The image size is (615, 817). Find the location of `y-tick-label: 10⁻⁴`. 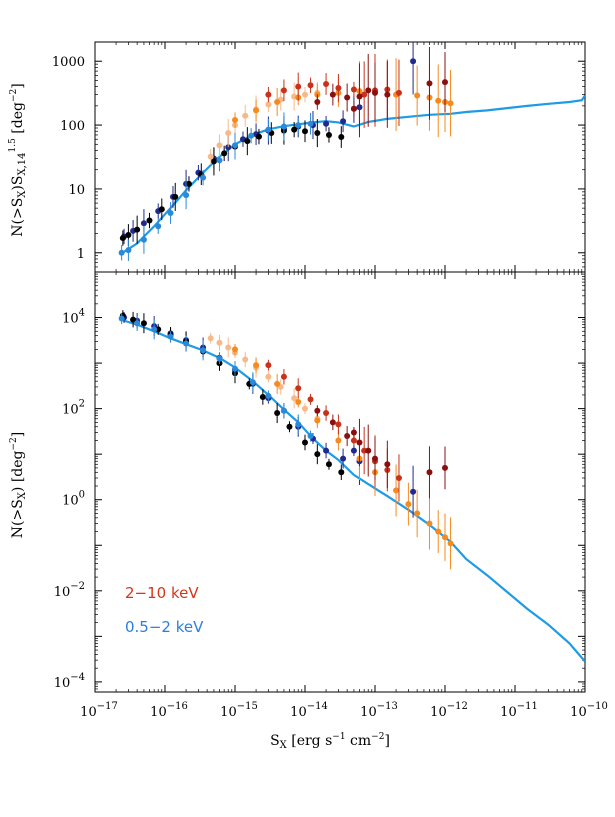

y-tick-label: 10⁻⁴ is located at coordinates (69, 681).